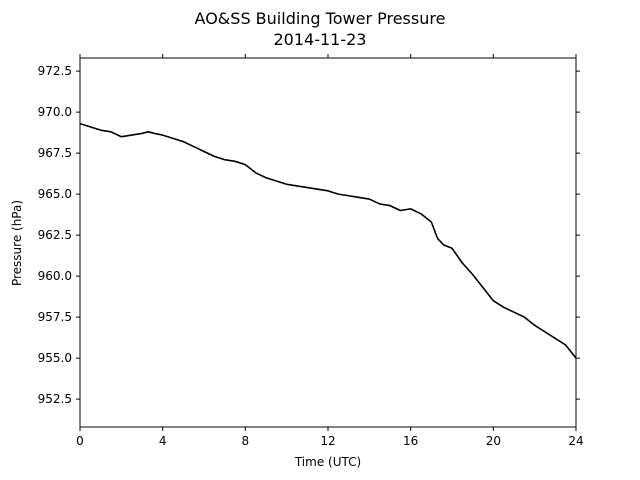 The width and height of the screenshot is (640, 480). What do you see at coordinates (80, 441) in the screenshot?
I see `x-tick-label-0: 0` at bounding box center [80, 441].